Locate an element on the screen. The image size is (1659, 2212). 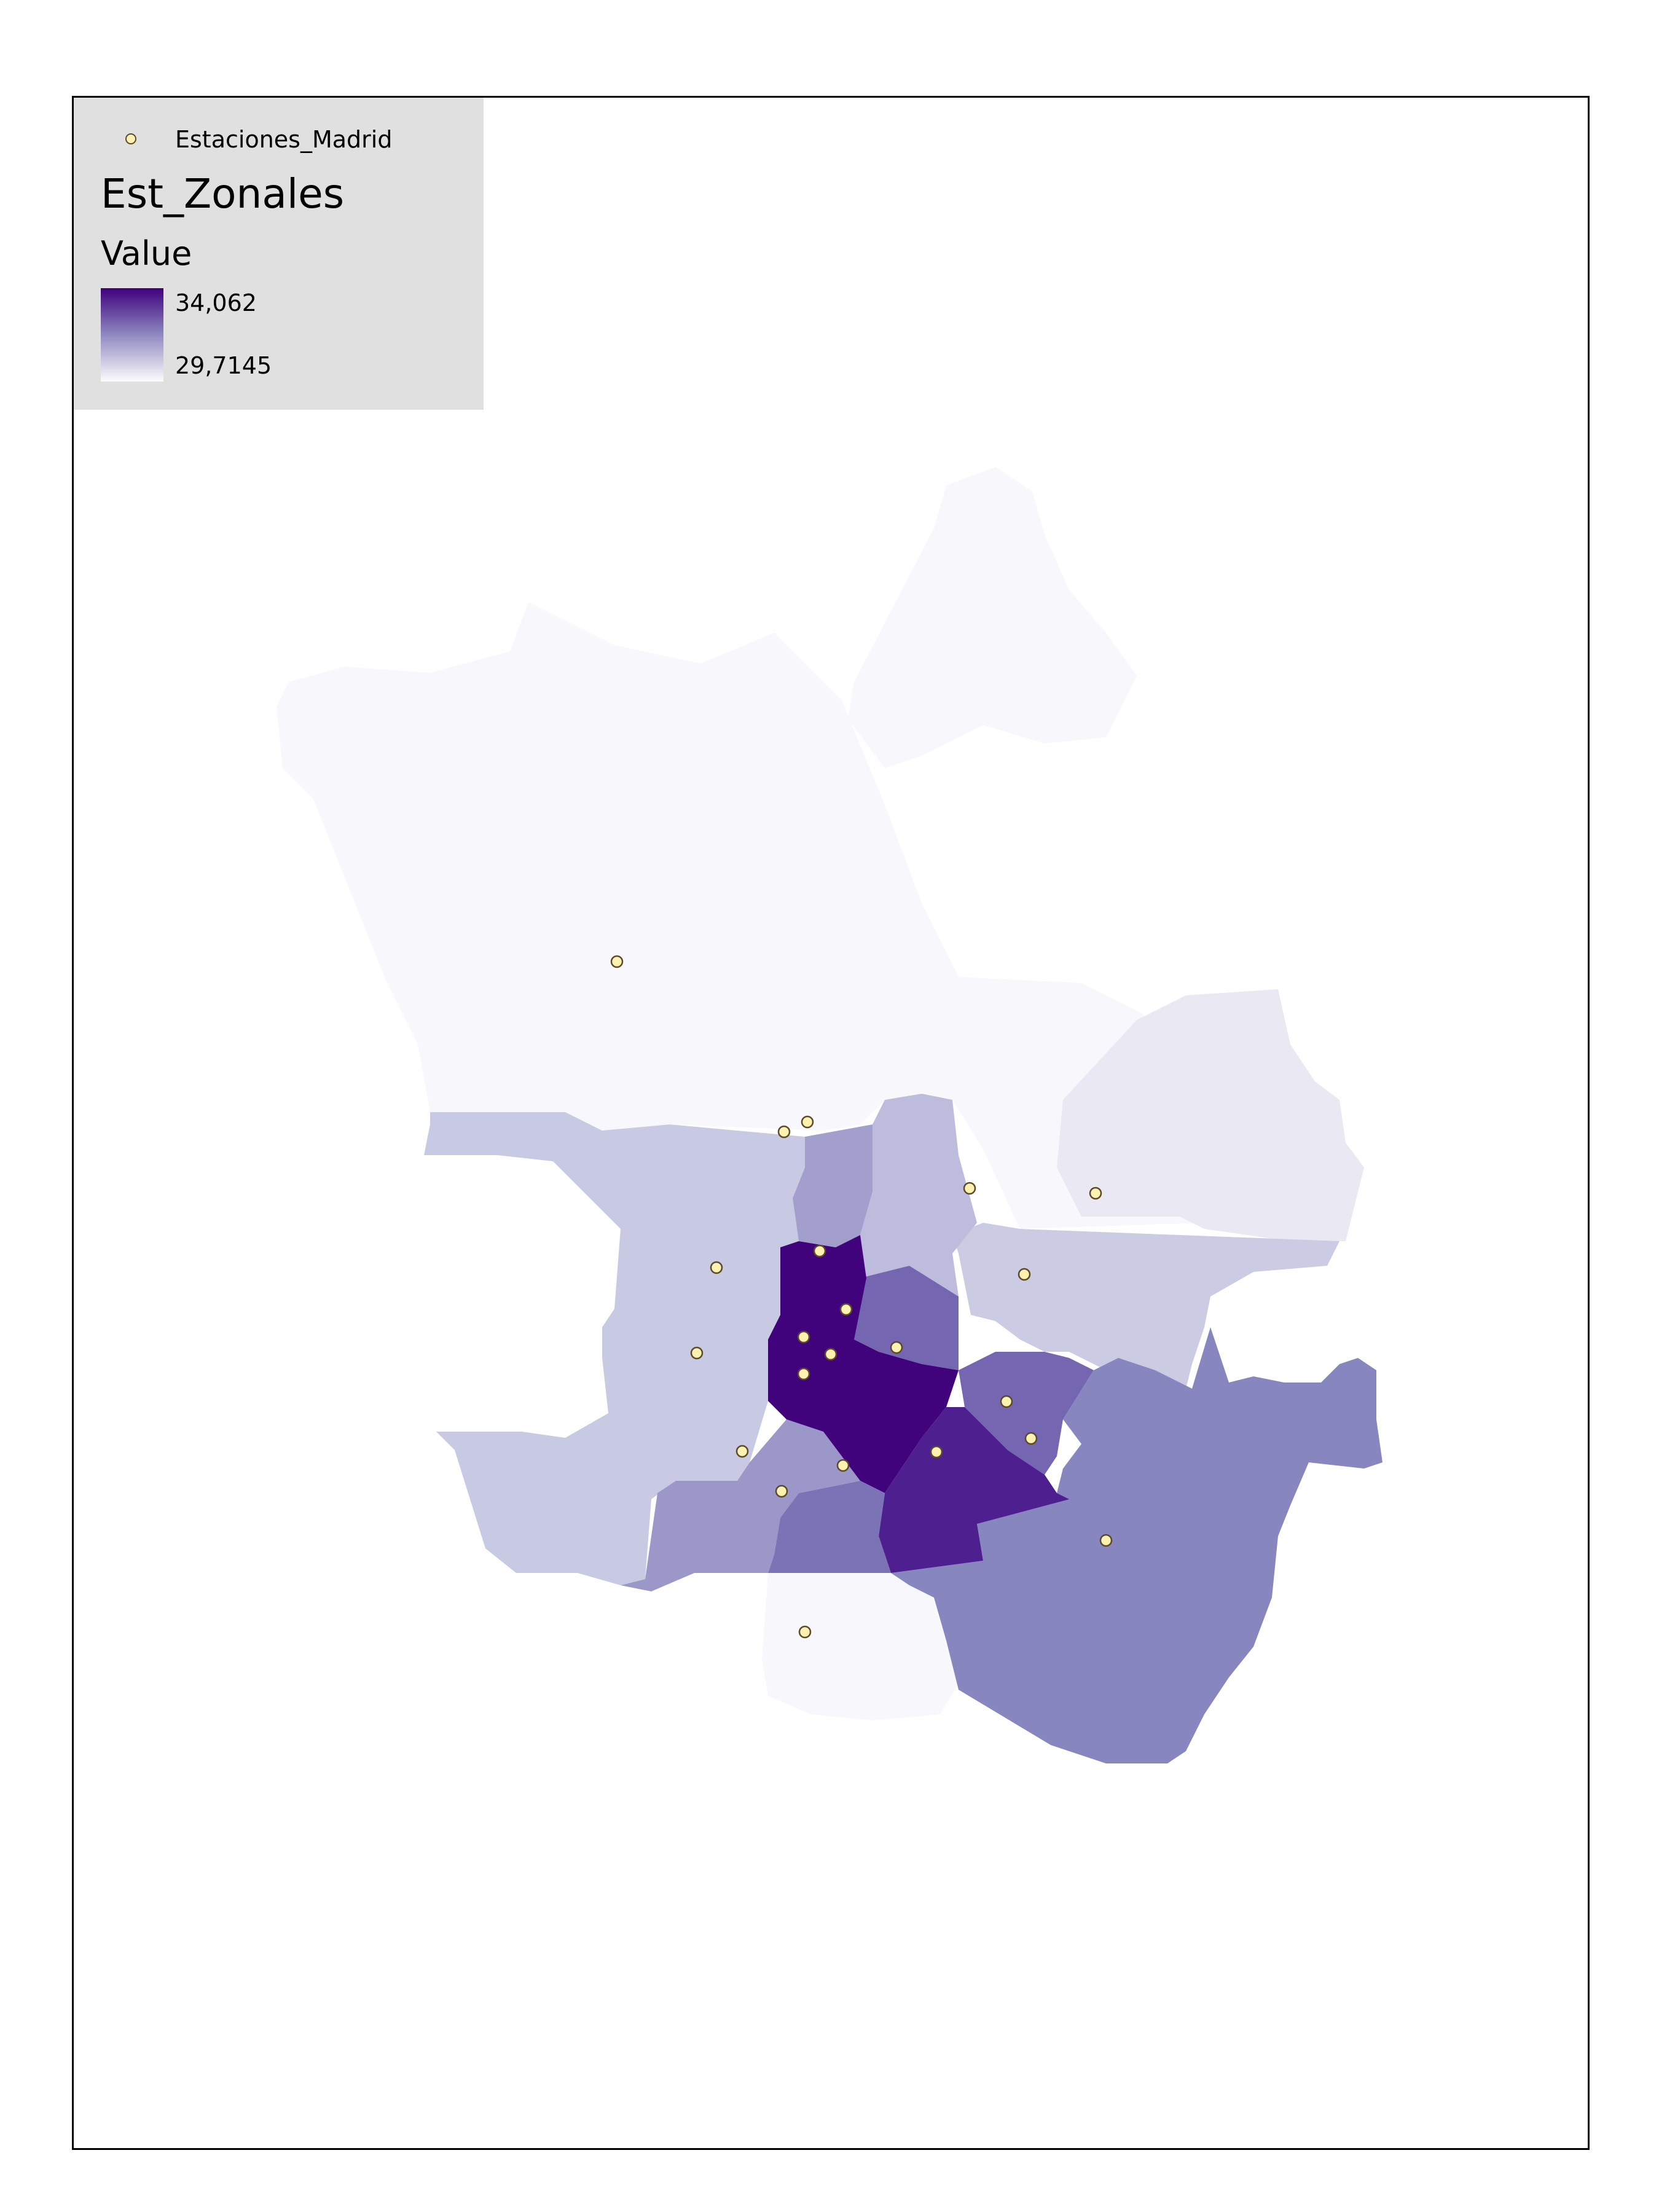
zone-center-light is located at coordinates (833, 1185).